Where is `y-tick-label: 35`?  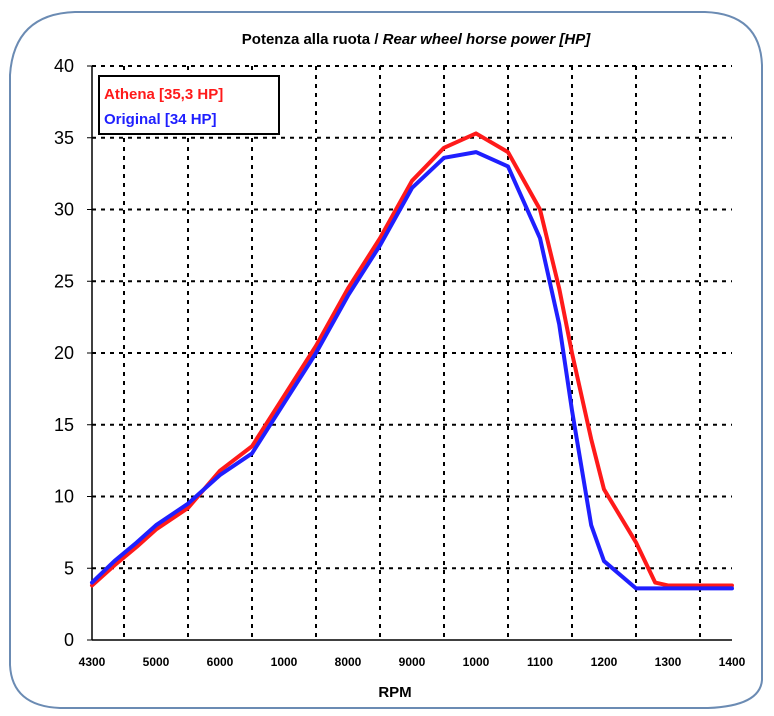 y-tick-label: 35 is located at coordinates (64, 138).